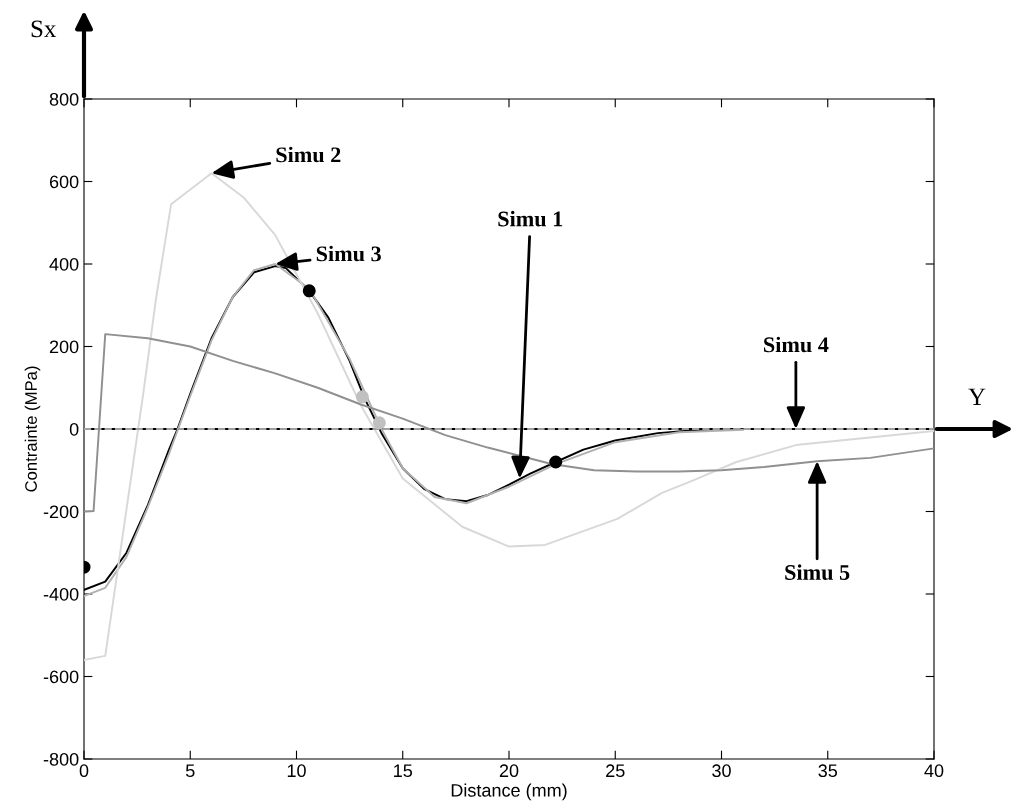 This screenshot has height=811, width=1020. I want to click on x-axis-title: Distance (mm), so click(509, 792).